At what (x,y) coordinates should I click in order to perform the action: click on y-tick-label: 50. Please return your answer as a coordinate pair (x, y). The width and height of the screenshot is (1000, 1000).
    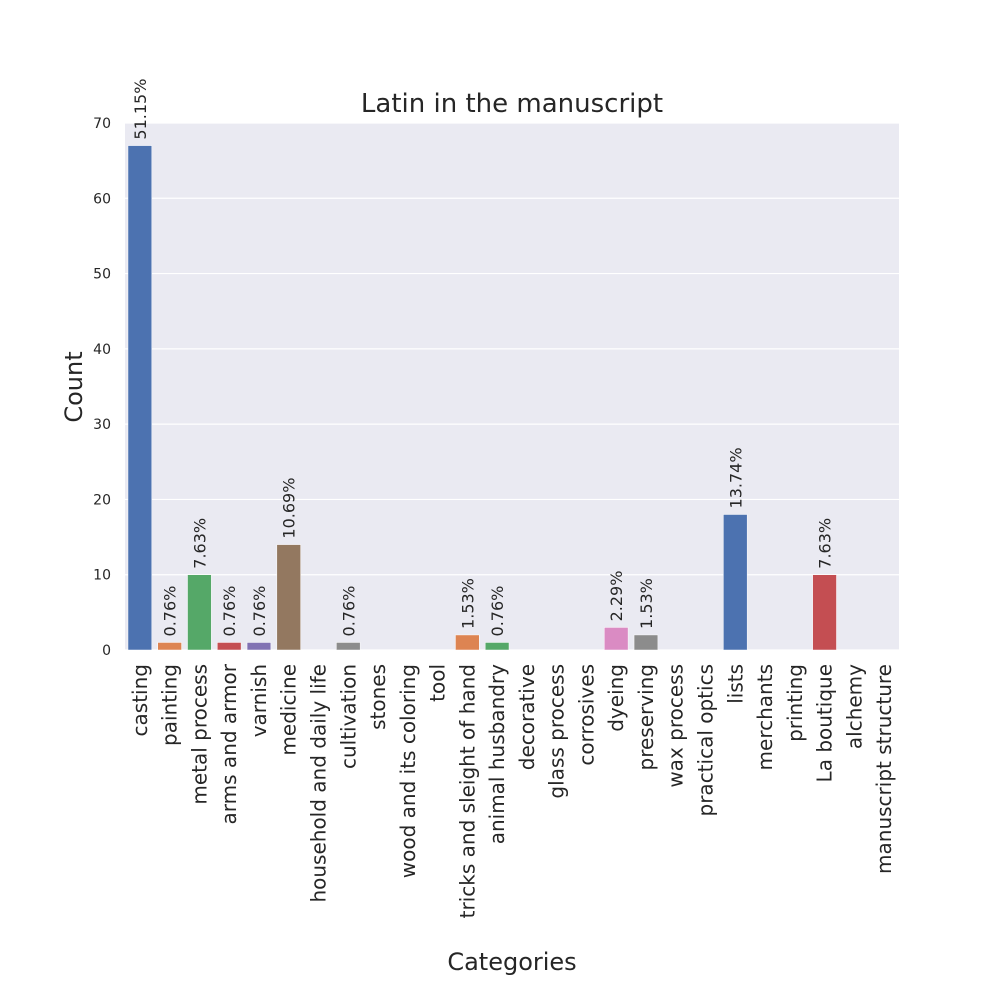
    Looking at the image, I should click on (102, 275).